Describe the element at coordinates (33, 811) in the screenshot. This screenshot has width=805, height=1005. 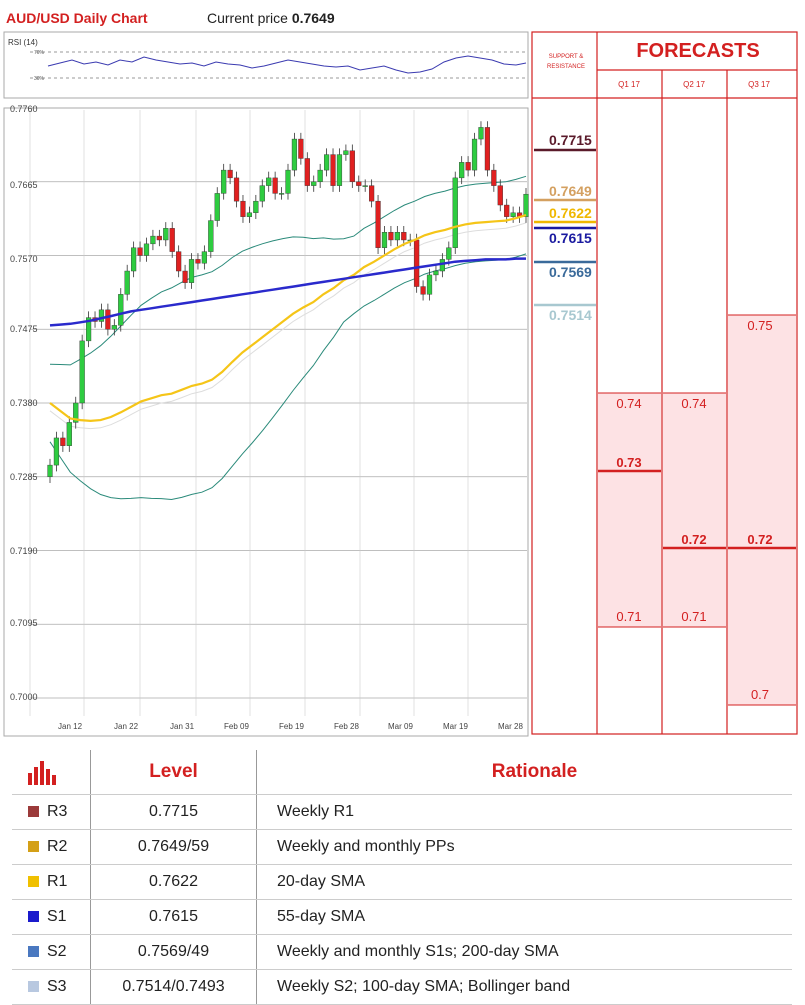
I see `swatch-r3` at that location.